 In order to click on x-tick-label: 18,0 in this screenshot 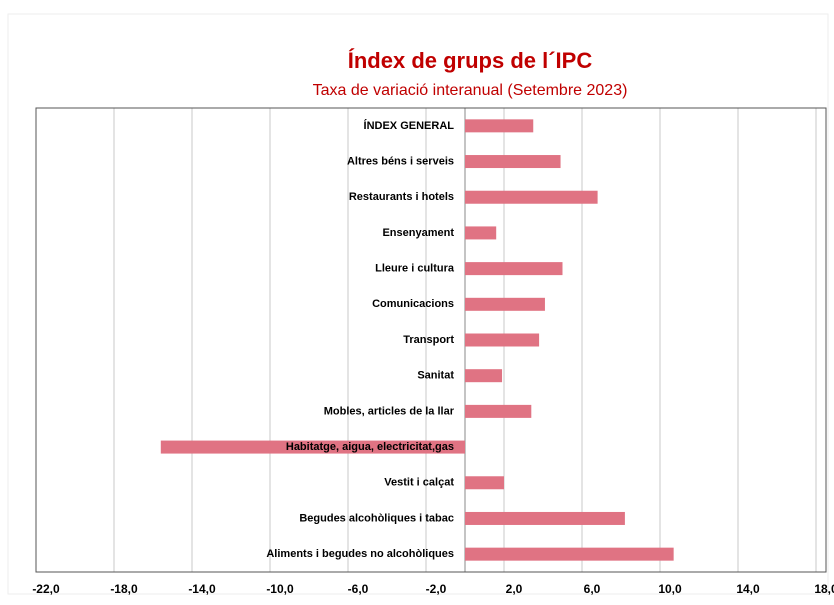, I will do `click(824, 589)`.